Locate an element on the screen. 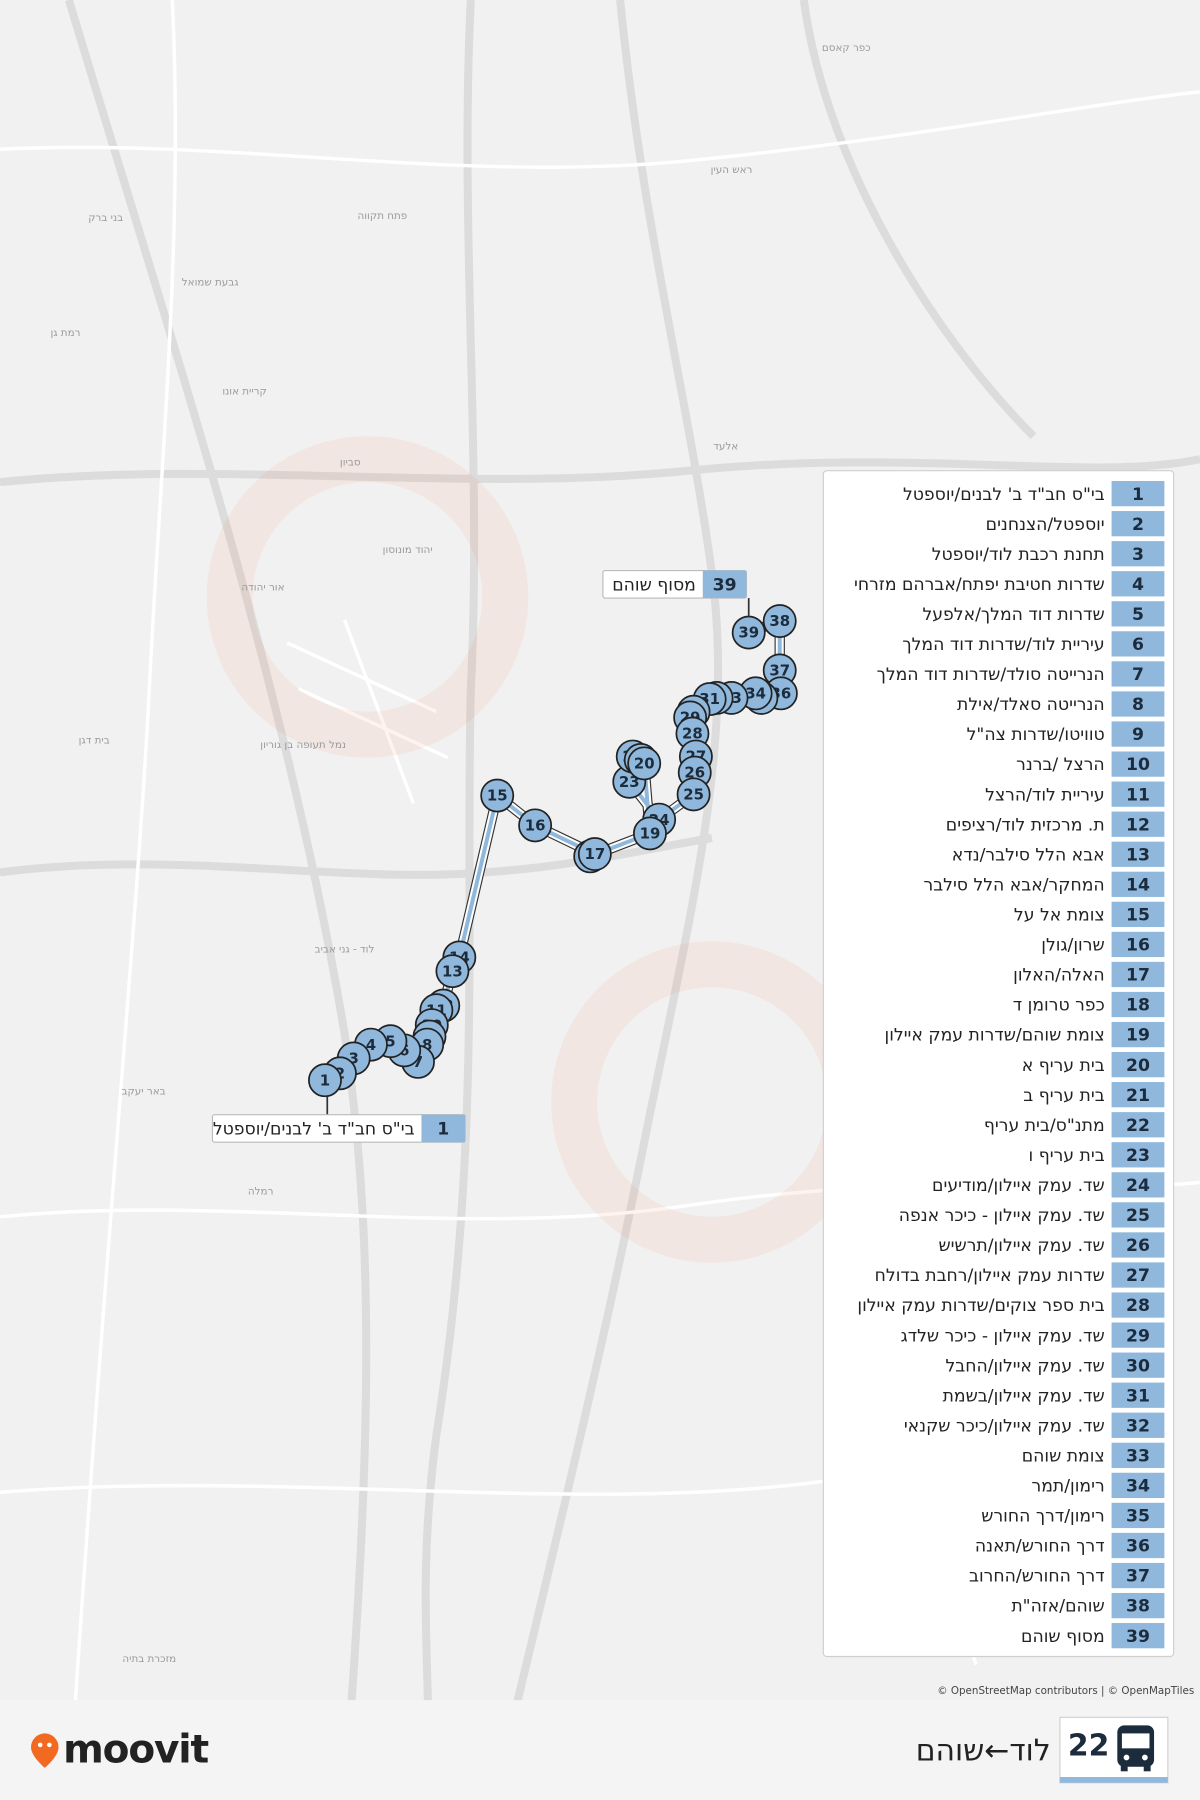 Image resolution: width=1200 pixels, height=1800 pixels. stop-marker-number: 13 is located at coordinates (452, 971).